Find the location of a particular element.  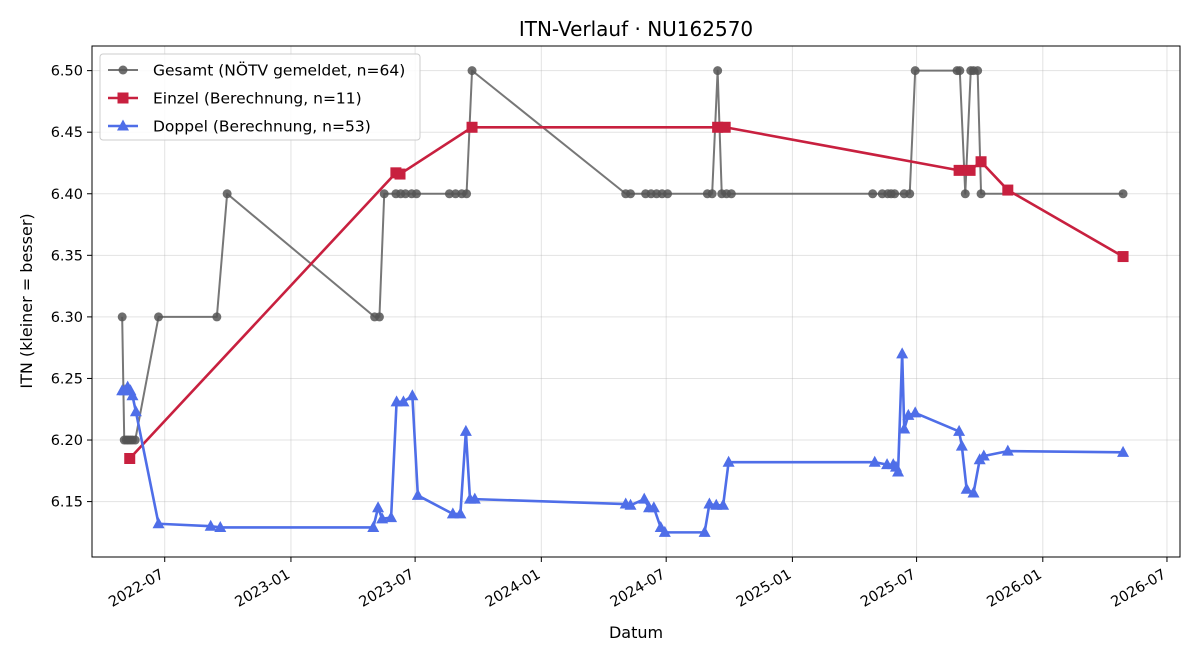

x-tick-label: 2023-01 is located at coordinates (262, 589).